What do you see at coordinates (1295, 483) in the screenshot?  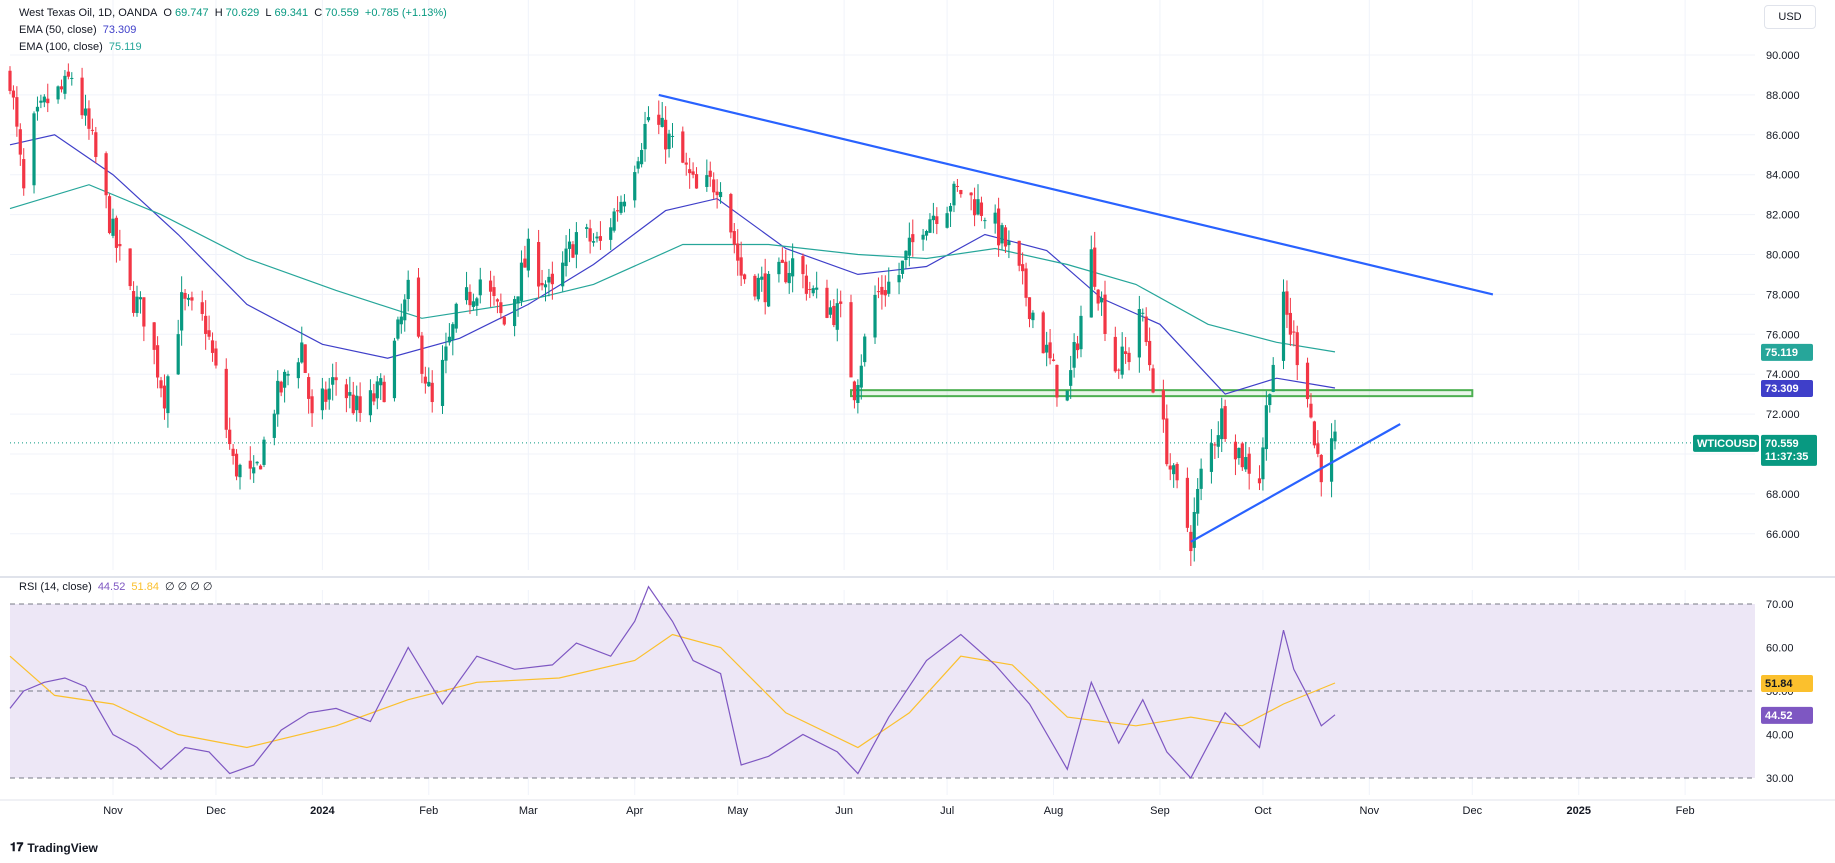 I see `support-trendline` at bounding box center [1295, 483].